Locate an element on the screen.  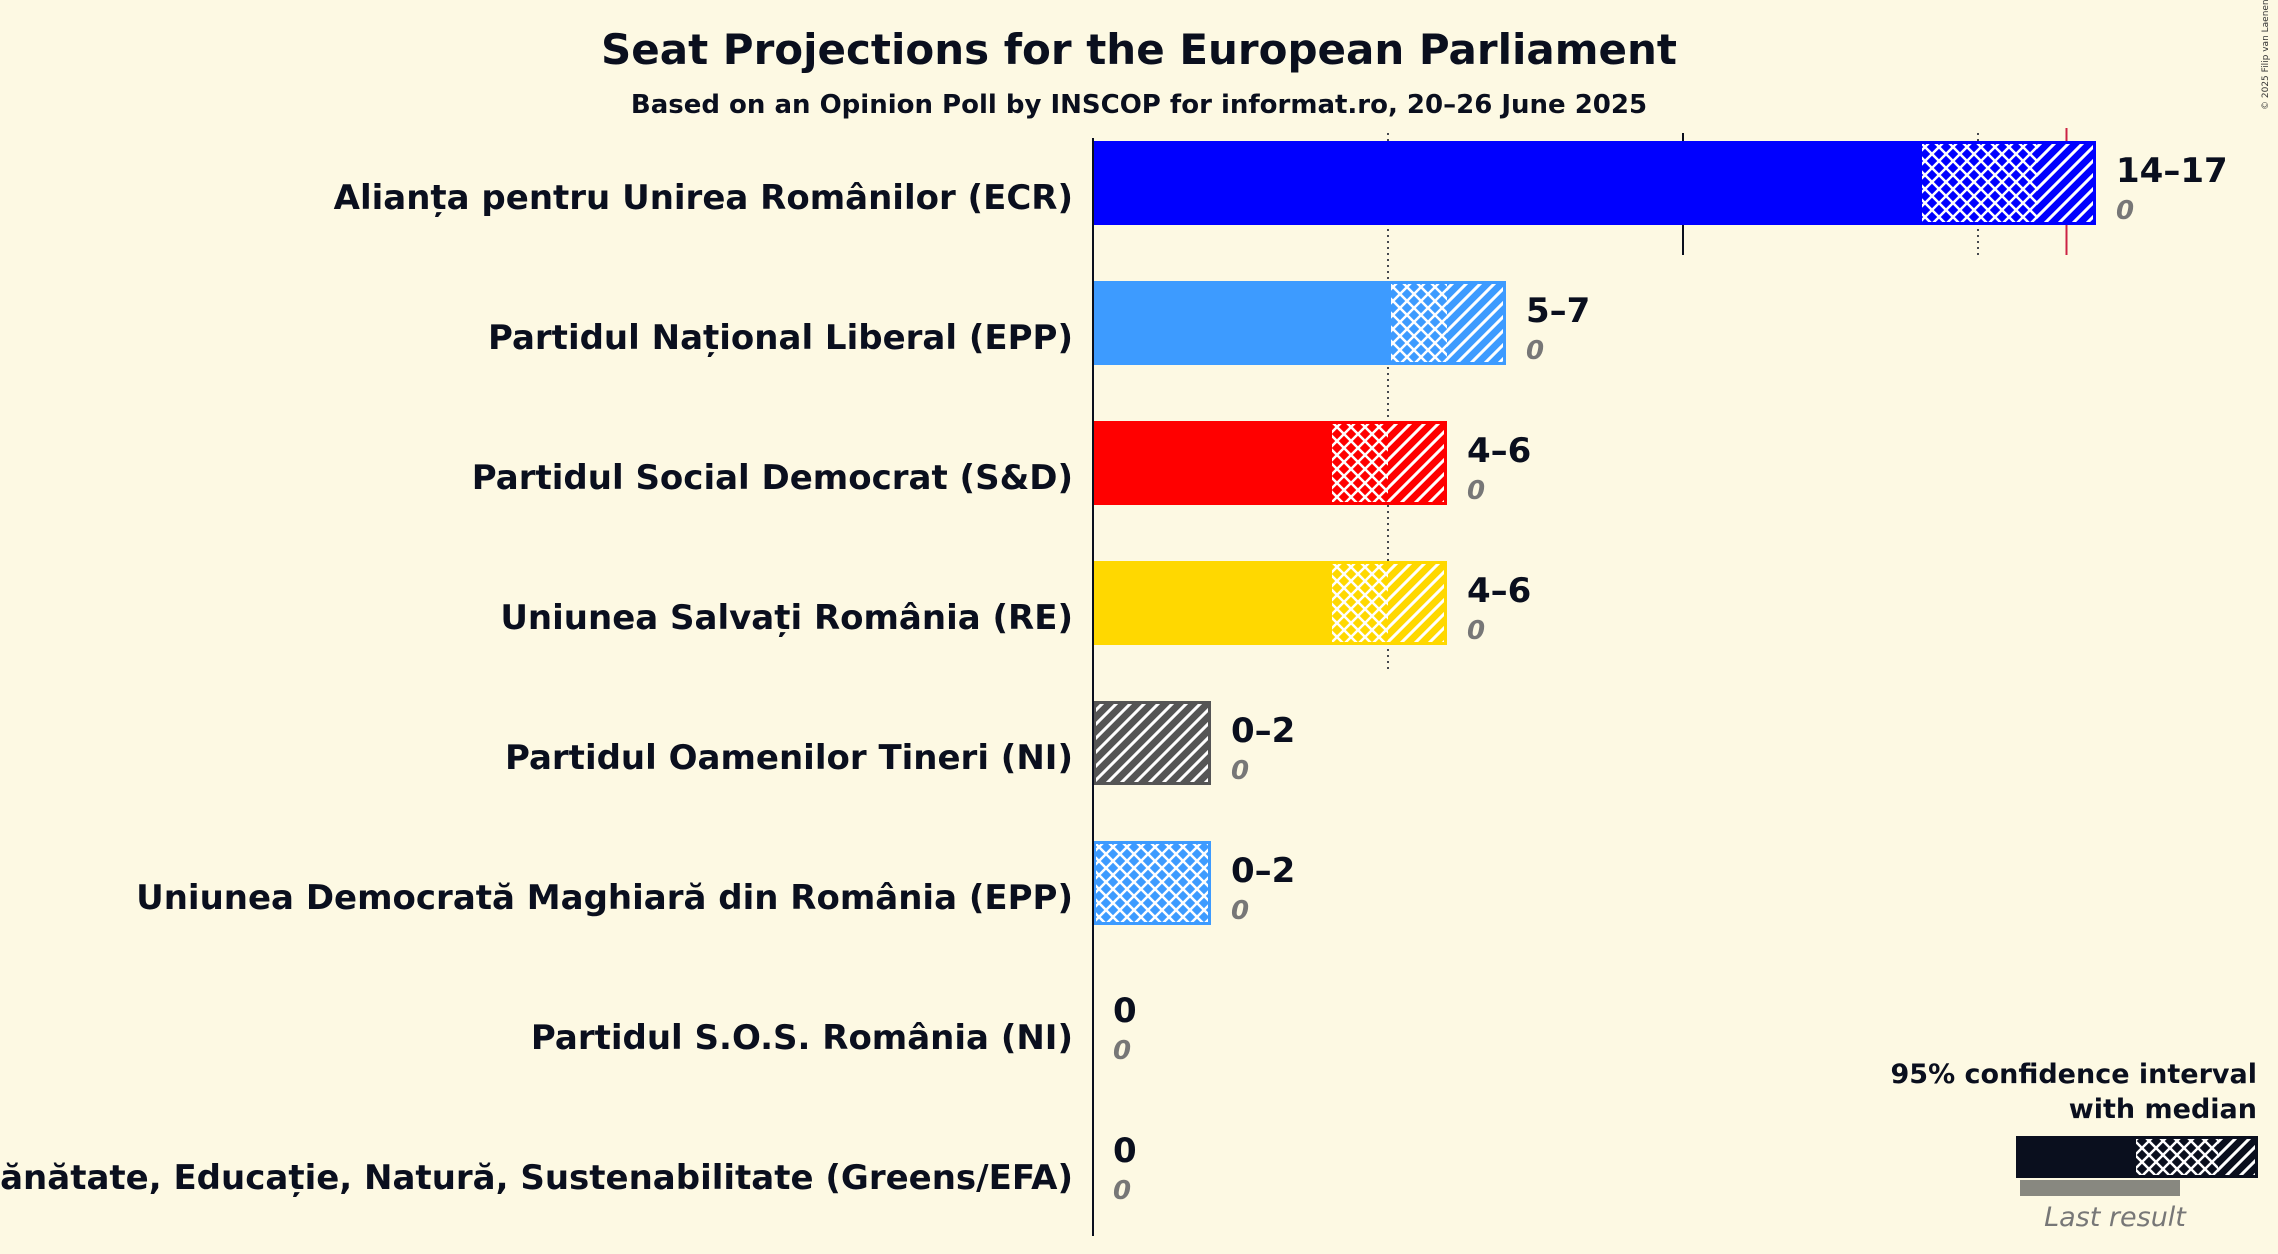
legend-line-1: 95% confidence interval is located at coordinates (2074, 1074).